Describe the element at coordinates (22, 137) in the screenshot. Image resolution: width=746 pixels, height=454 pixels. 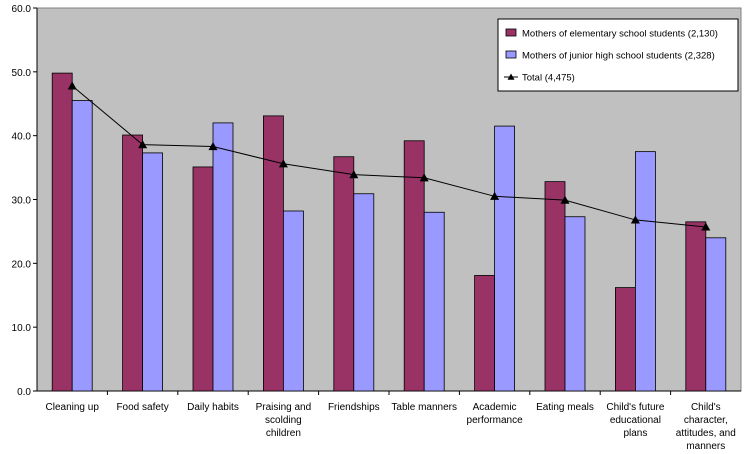
I see `y-tick-label: 40.0` at that location.